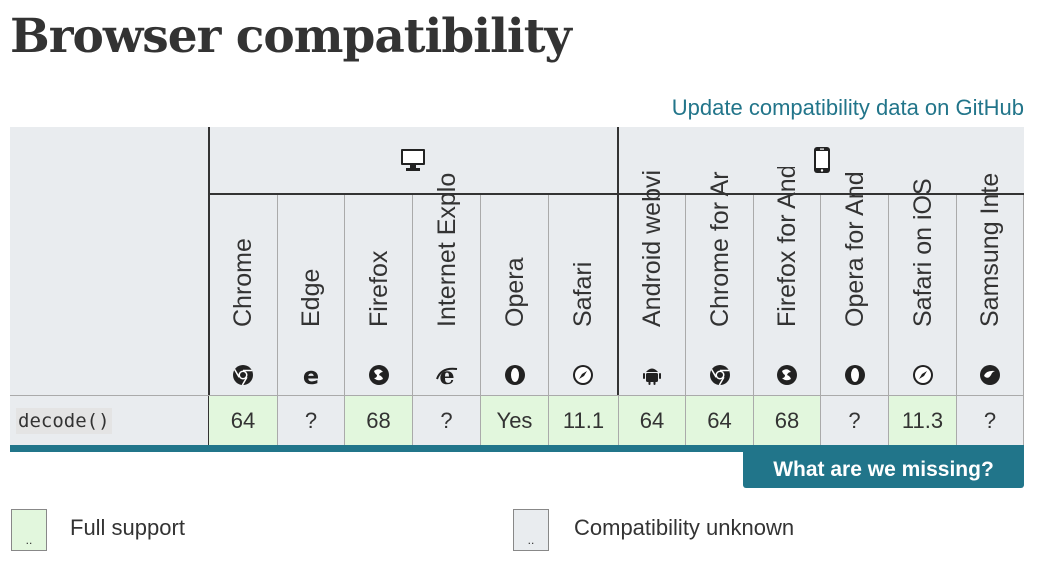 Image resolution: width=1064 pixels, height=571 pixels. I want to click on browser-header: Safari, so click(584, 295).